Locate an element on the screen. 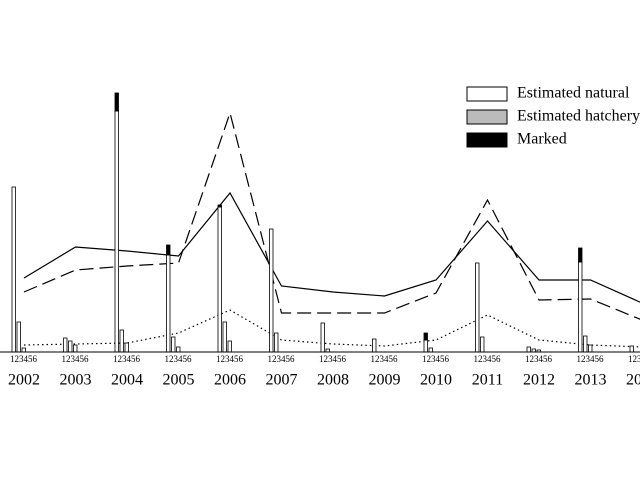  x-tick-label: 2004 is located at coordinates (127, 380).